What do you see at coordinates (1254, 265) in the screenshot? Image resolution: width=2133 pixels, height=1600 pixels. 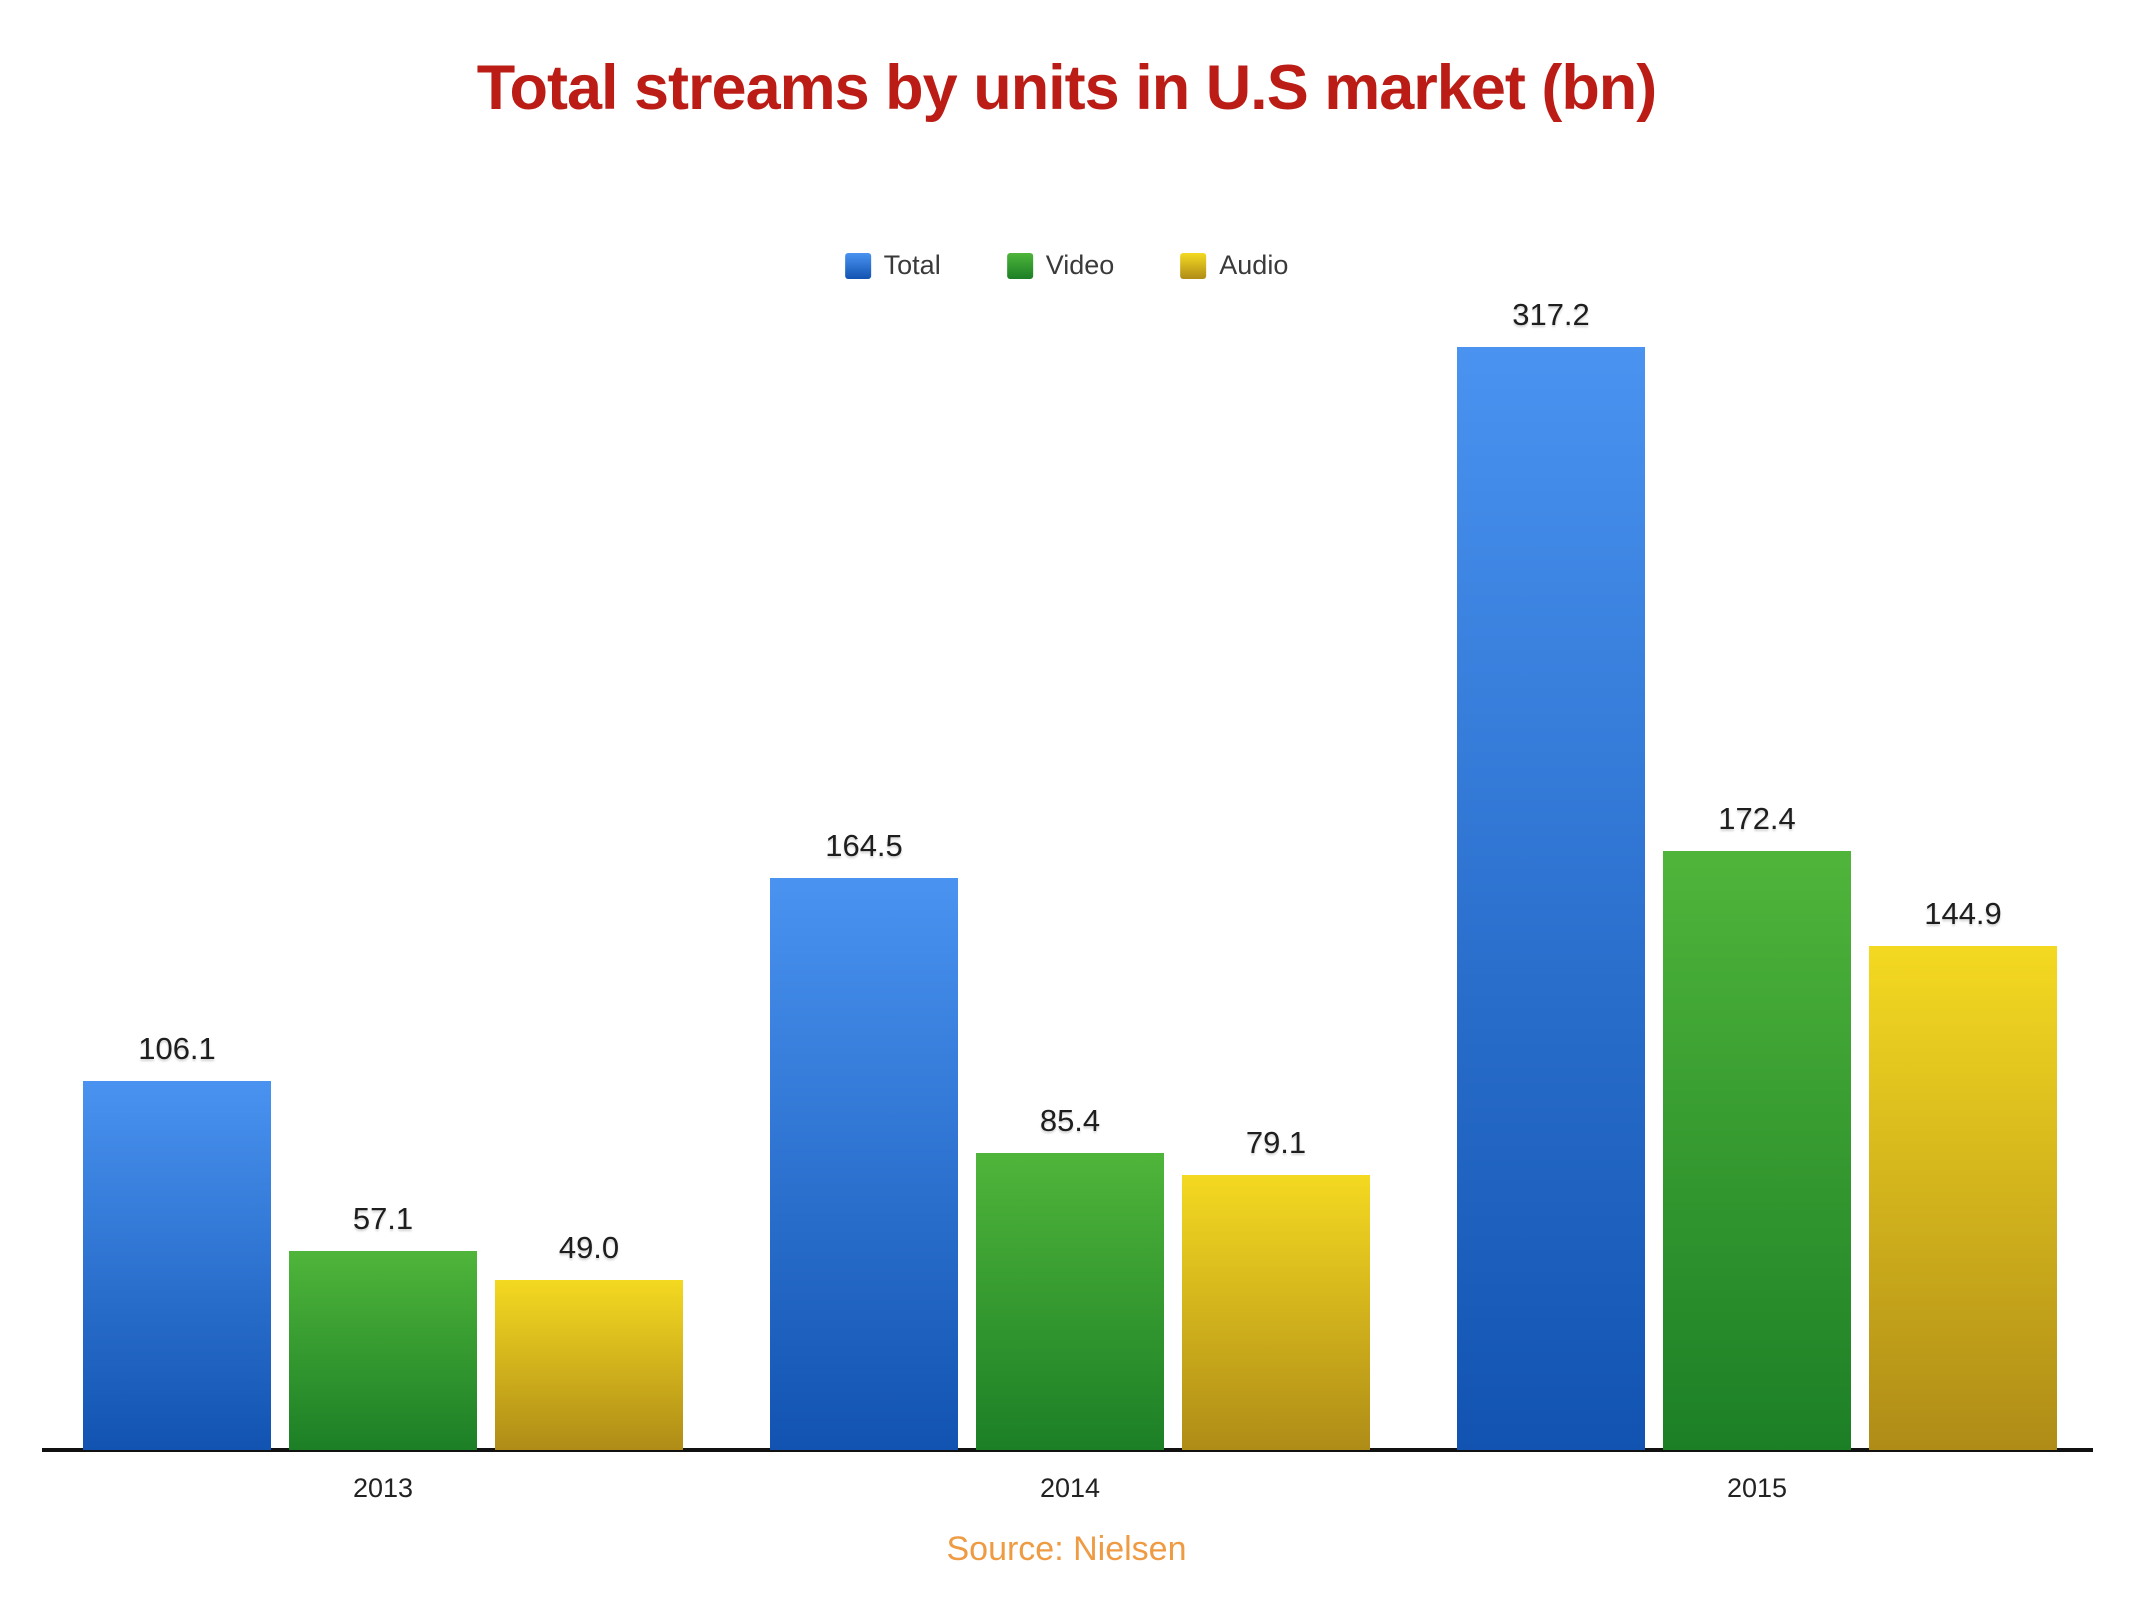 I see `legend-label-audio: Audio` at bounding box center [1254, 265].